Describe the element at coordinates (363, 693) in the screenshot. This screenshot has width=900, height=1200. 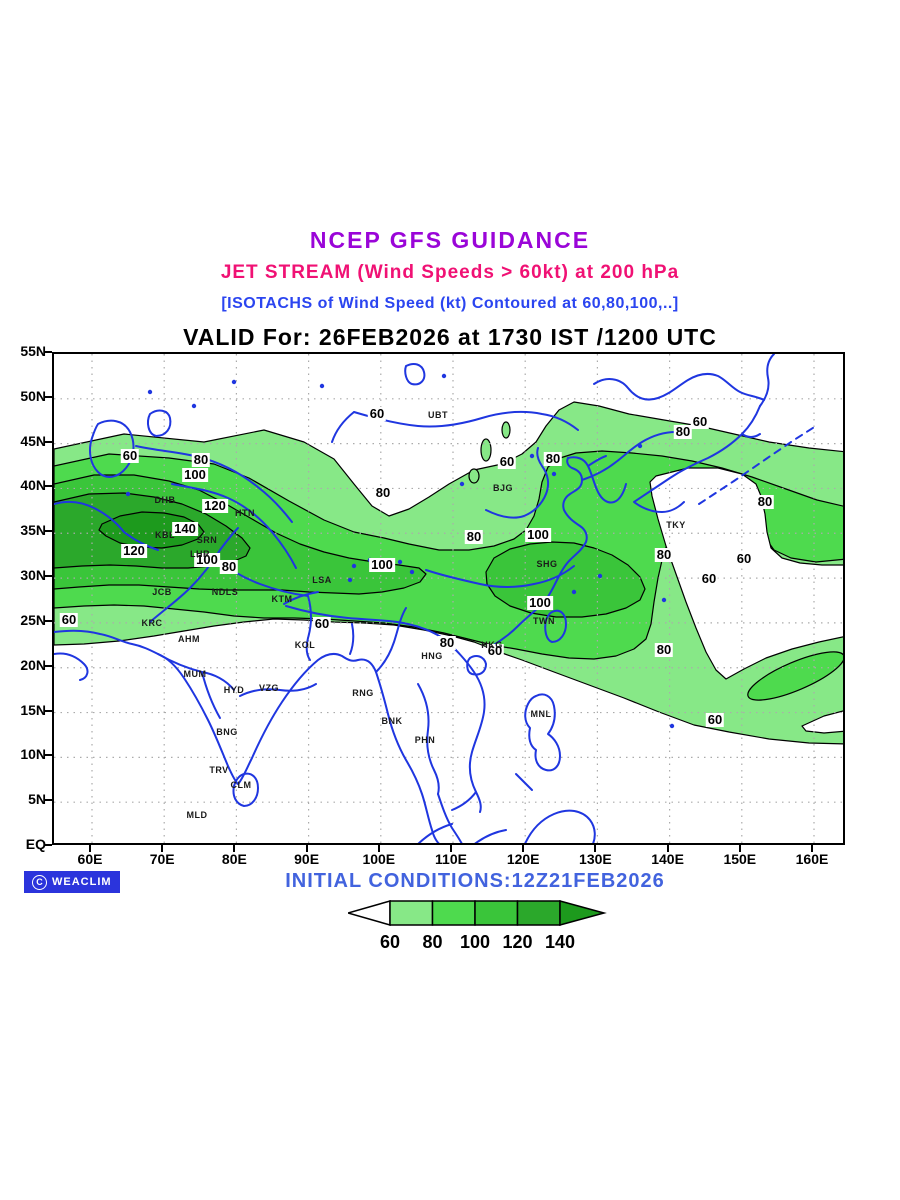
I see `station-label: RNG` at that location.